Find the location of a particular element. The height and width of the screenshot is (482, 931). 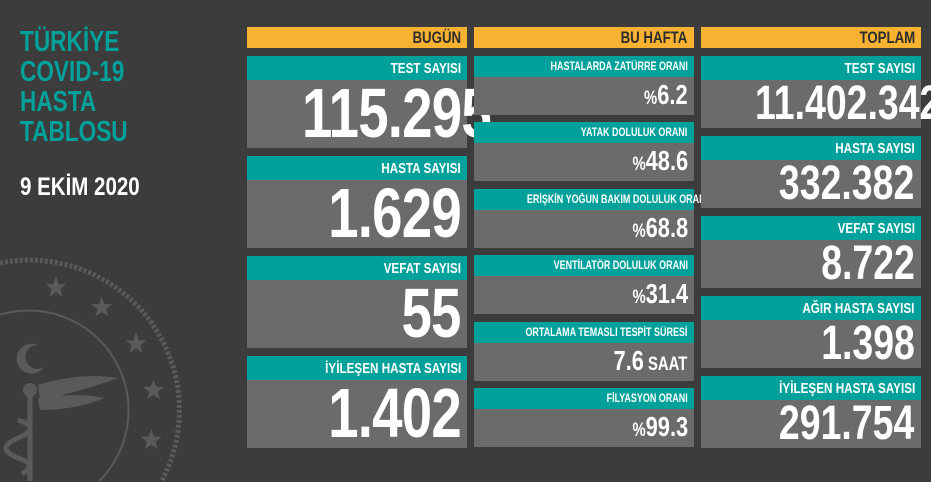

stat-value-suffix: SAAT is located at coordinates (666, 364).